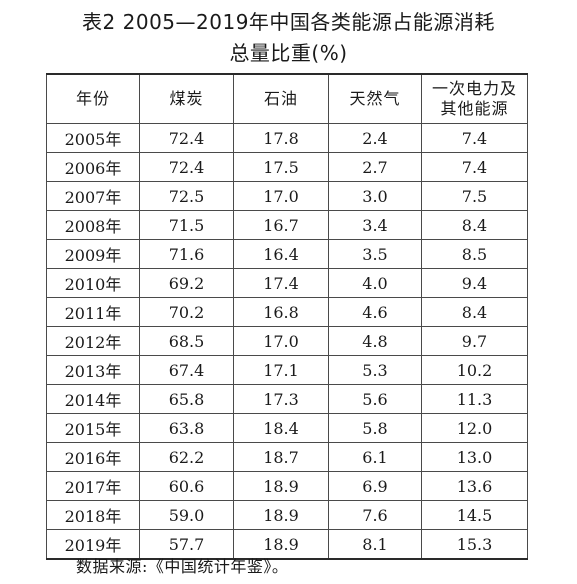 Image resolution: width=577 pixels, height=584 pixels. I want to click on cell-gas: 4.8, so click(375, 341).